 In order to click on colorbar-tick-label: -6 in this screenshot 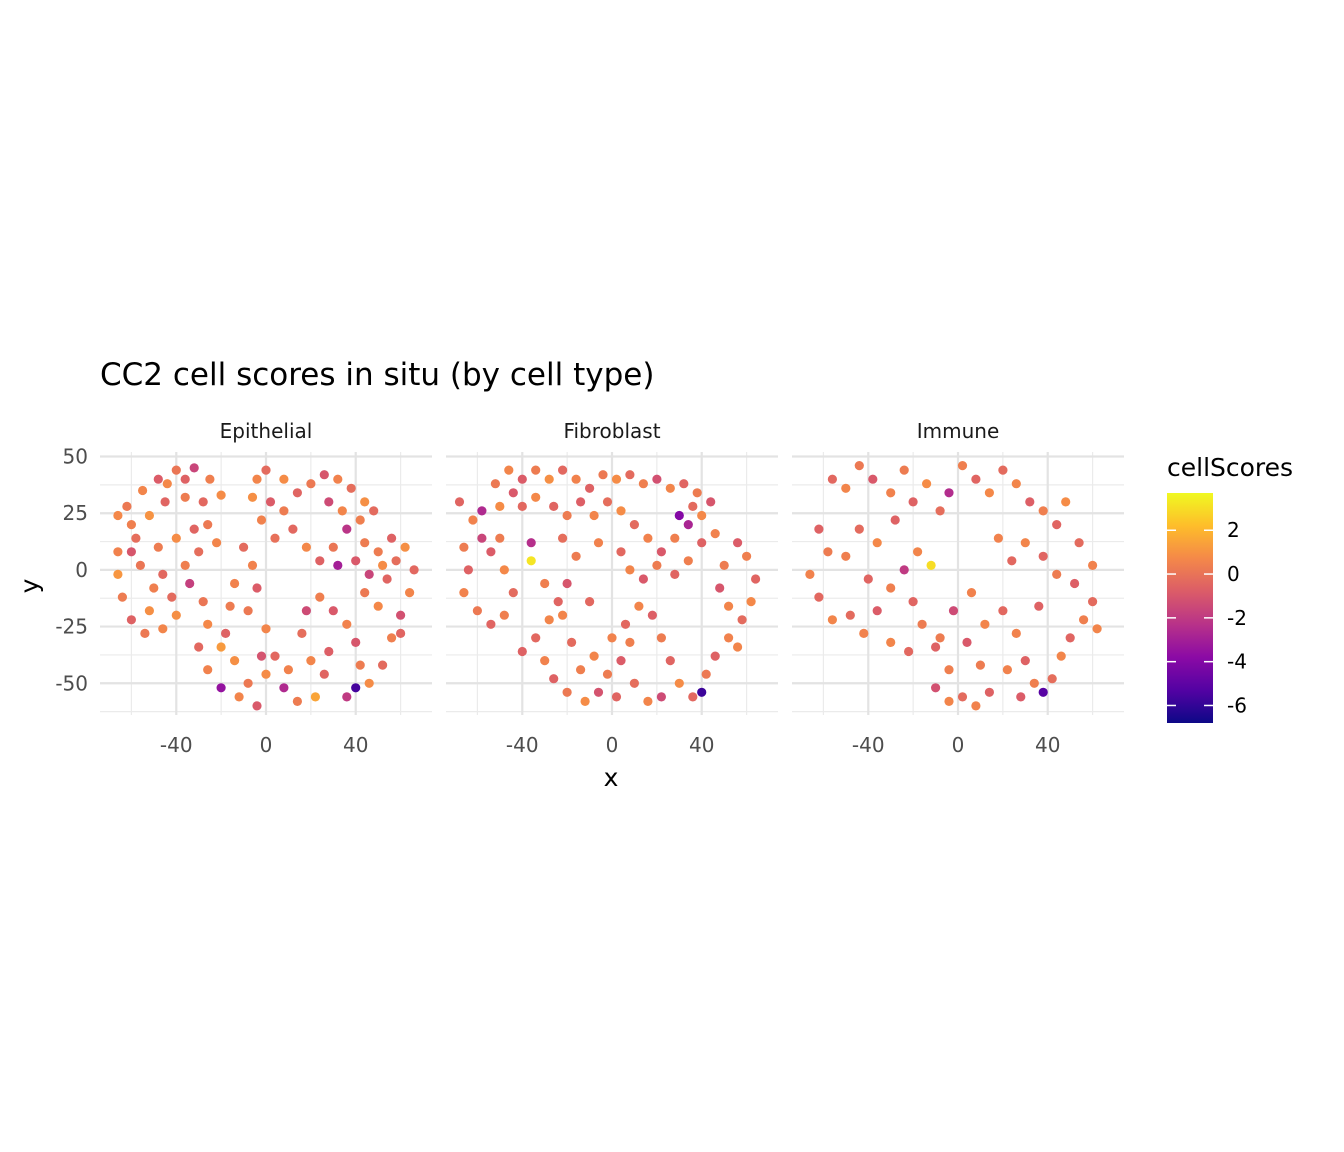, I will do `click(1237, 705)`.